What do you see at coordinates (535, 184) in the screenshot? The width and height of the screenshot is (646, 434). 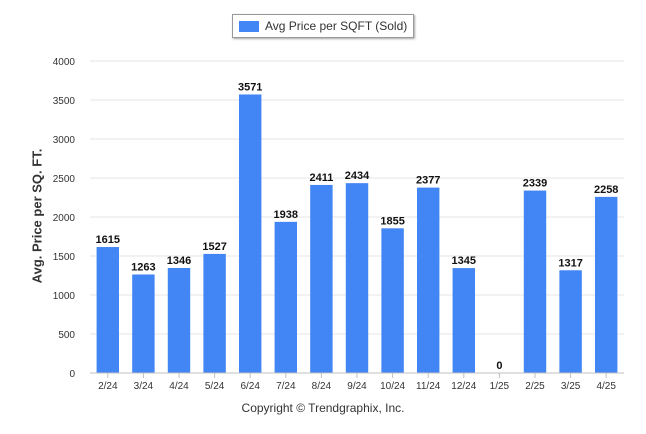 I see `data-label: 2339` at bounding box center [535, 184].